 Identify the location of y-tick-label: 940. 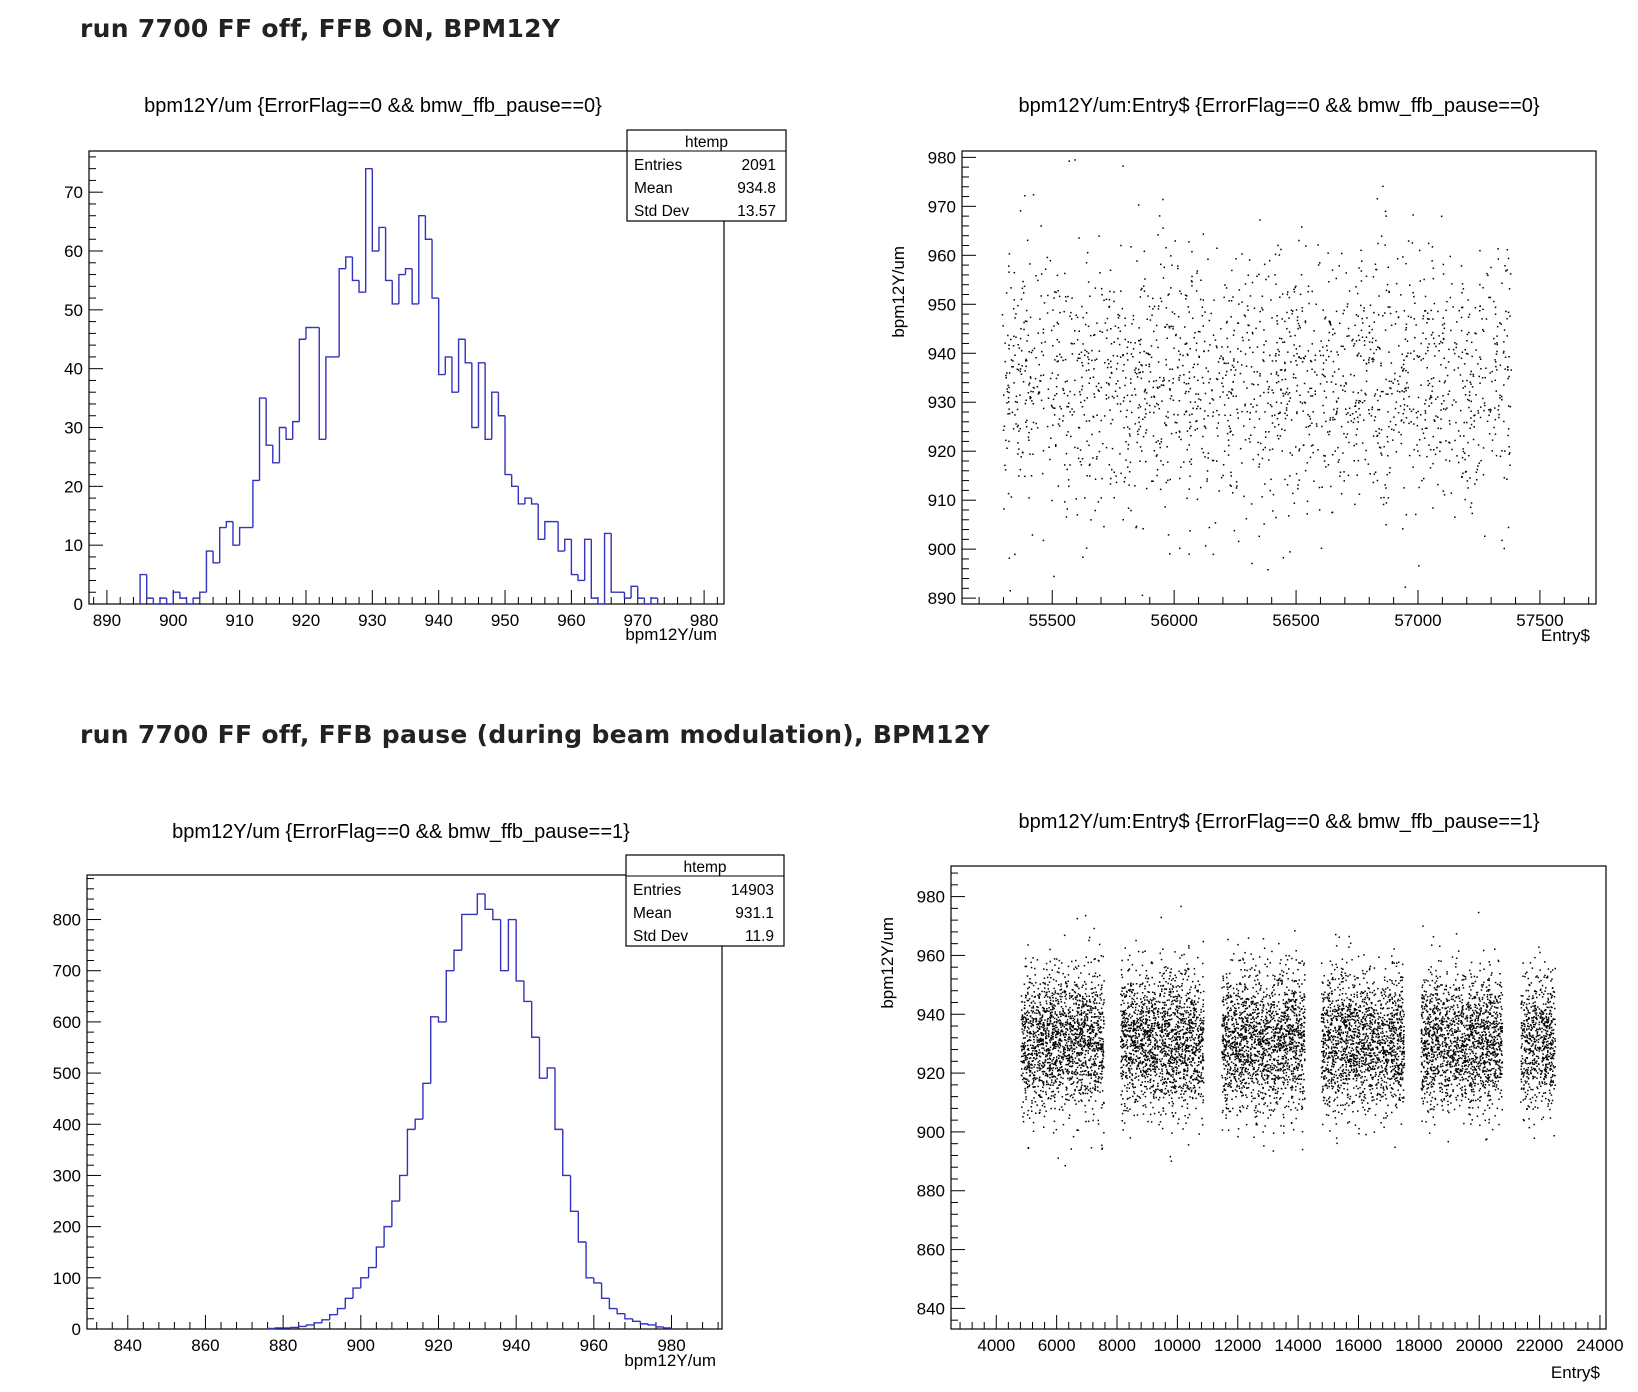
(931, 1014).